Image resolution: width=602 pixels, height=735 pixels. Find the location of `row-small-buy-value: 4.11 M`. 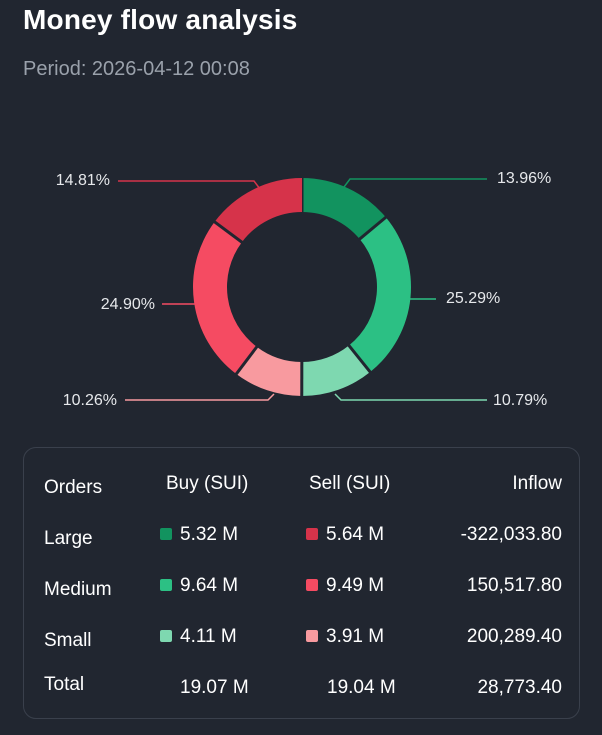

row-small-buy-value: 4.11 M is located at coordinates (208, 636).